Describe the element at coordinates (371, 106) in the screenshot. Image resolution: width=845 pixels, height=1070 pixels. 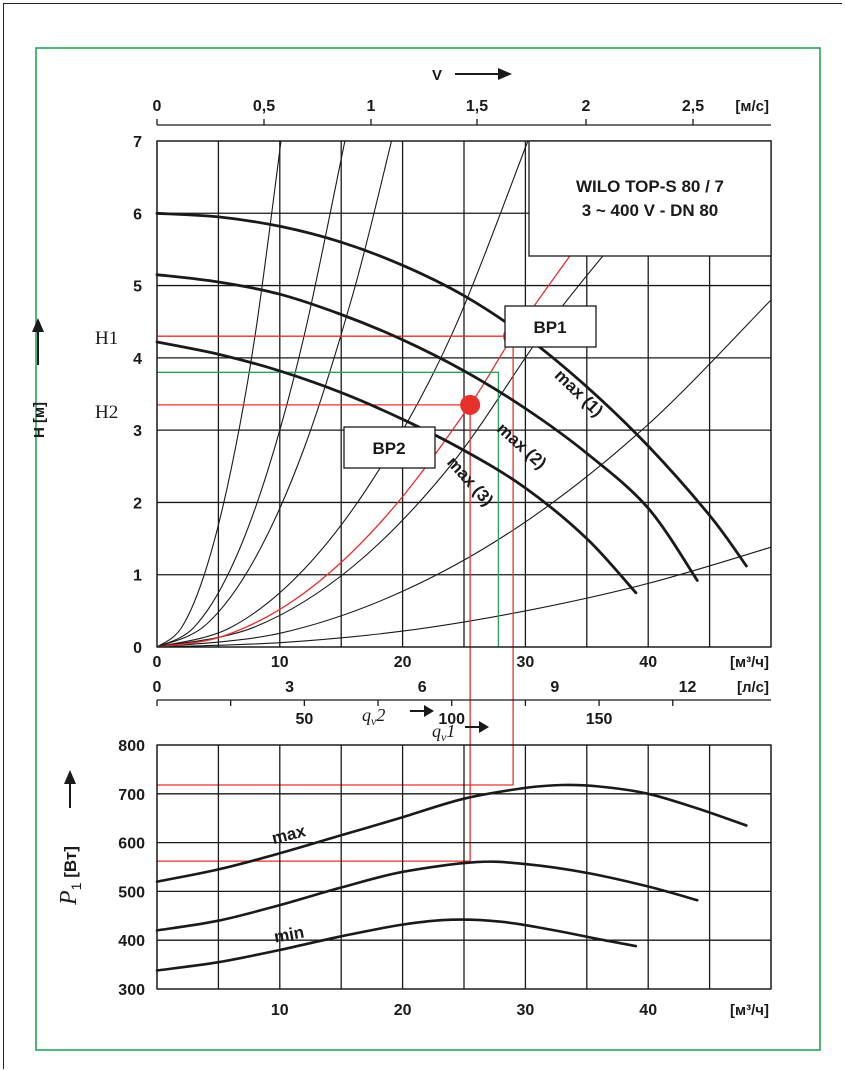
I see `velocity-tick: 1` at that location.